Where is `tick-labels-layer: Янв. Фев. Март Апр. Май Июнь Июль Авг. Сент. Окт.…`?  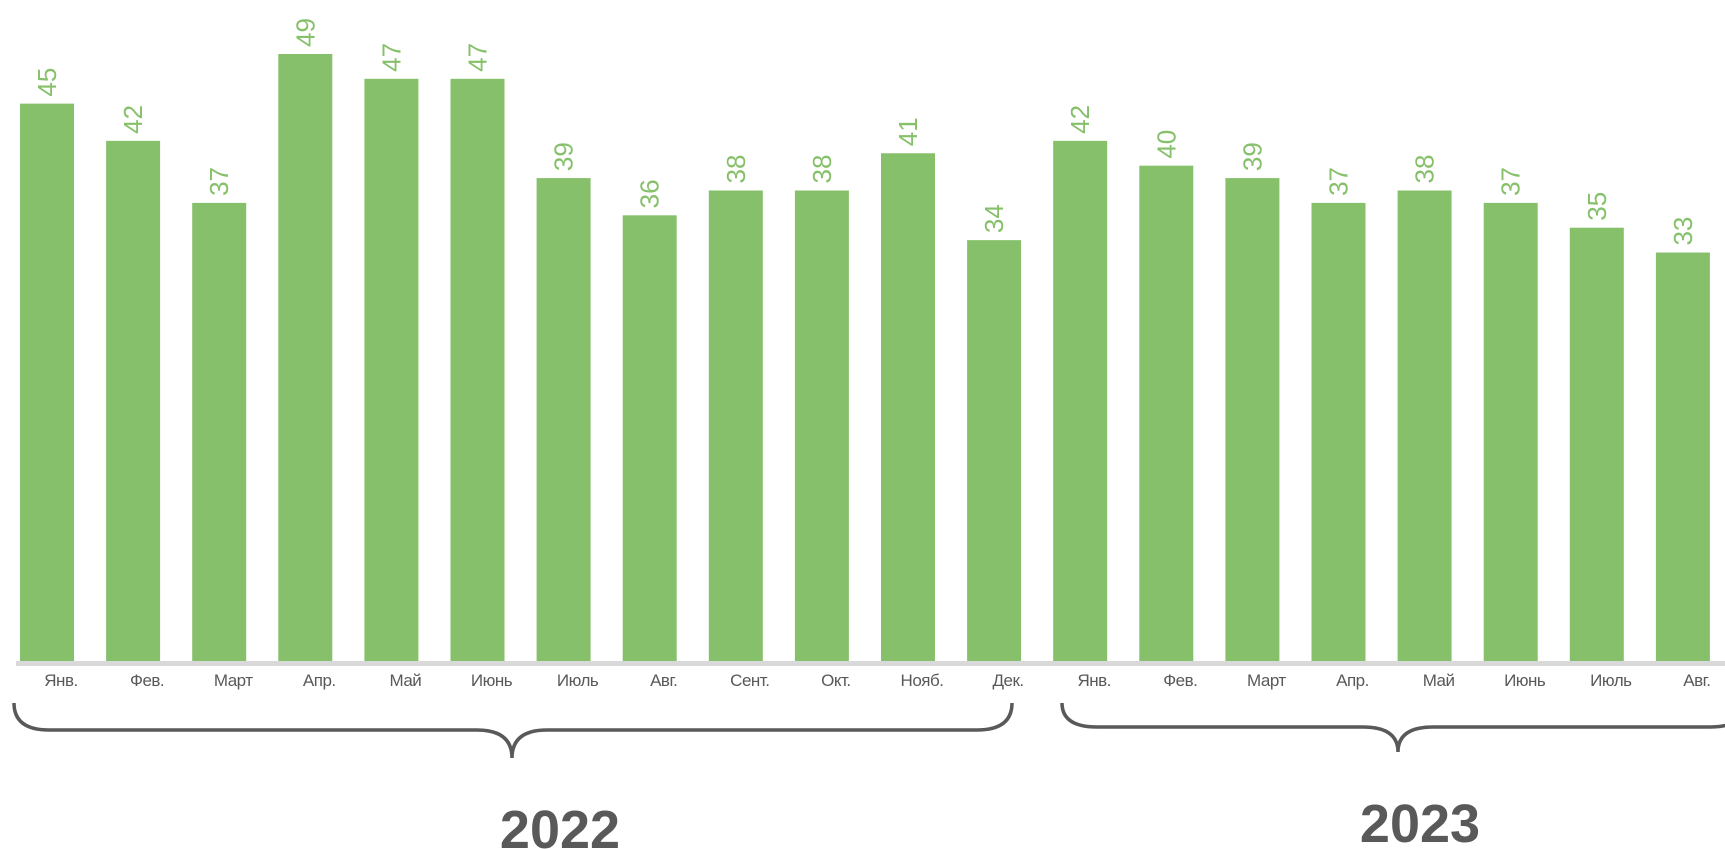 tick-labels-layer: Янв. Фев. Март Апр. Май Июнь Июль Авг. Сент. Окт.… is located at coordinates (877, 680).